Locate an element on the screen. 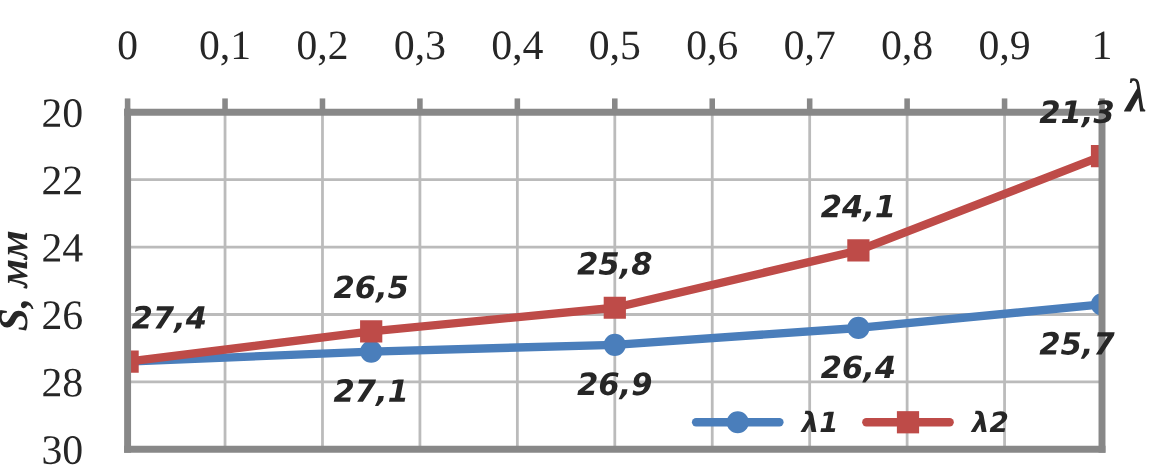 Image resolution: width=1160 pixels, height=468 pixels. data-label: 26,9 is located at coordinates (614, 386).